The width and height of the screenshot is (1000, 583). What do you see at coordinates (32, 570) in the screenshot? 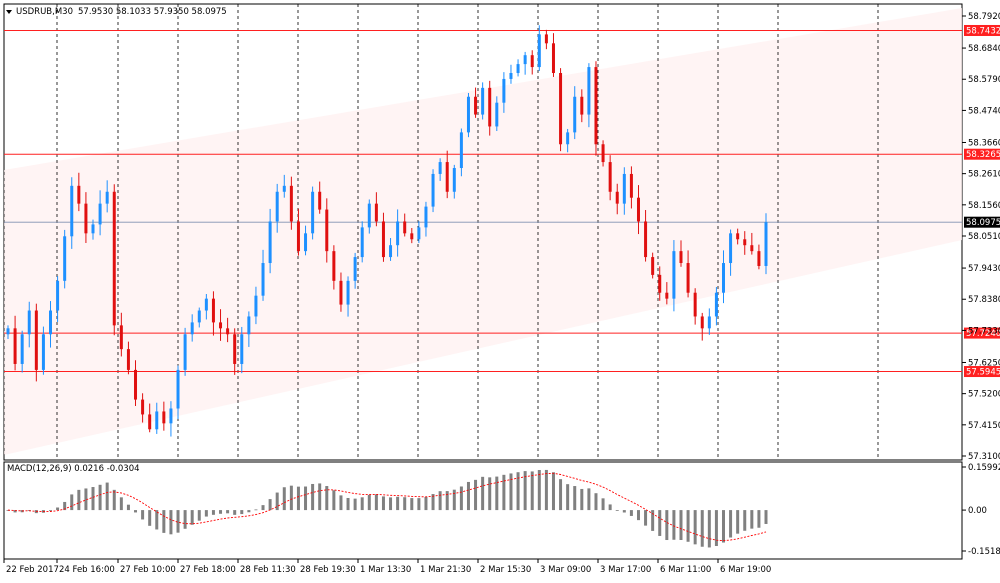
I see `x-tick-label: 22 Feb 2017` at bounding box center [32, 570].